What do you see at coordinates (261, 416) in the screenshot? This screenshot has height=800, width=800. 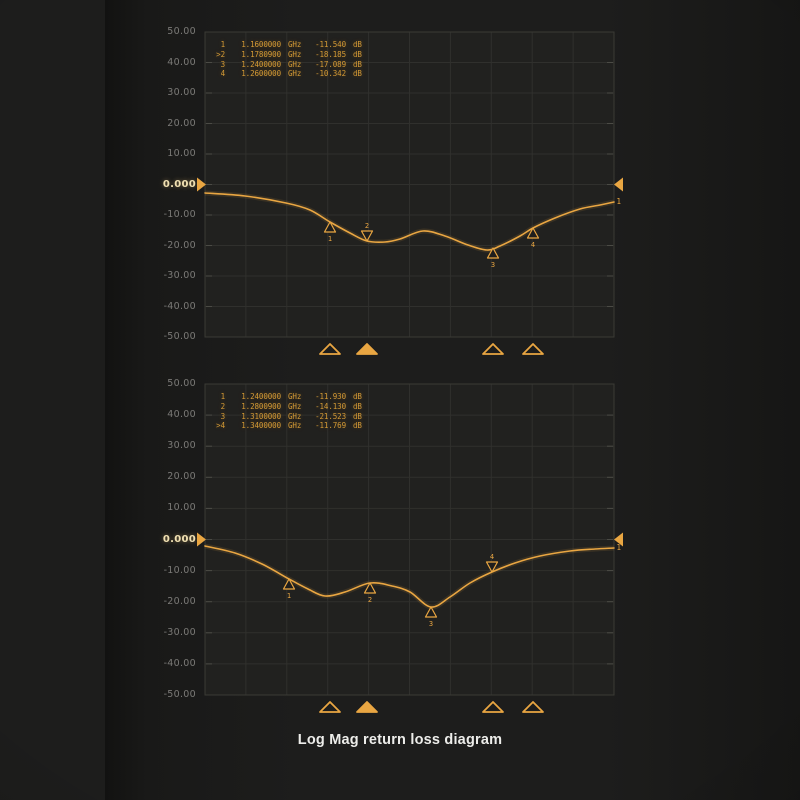 I see `marker-frequency: 1.3100000` at bounding box center [261, 416].